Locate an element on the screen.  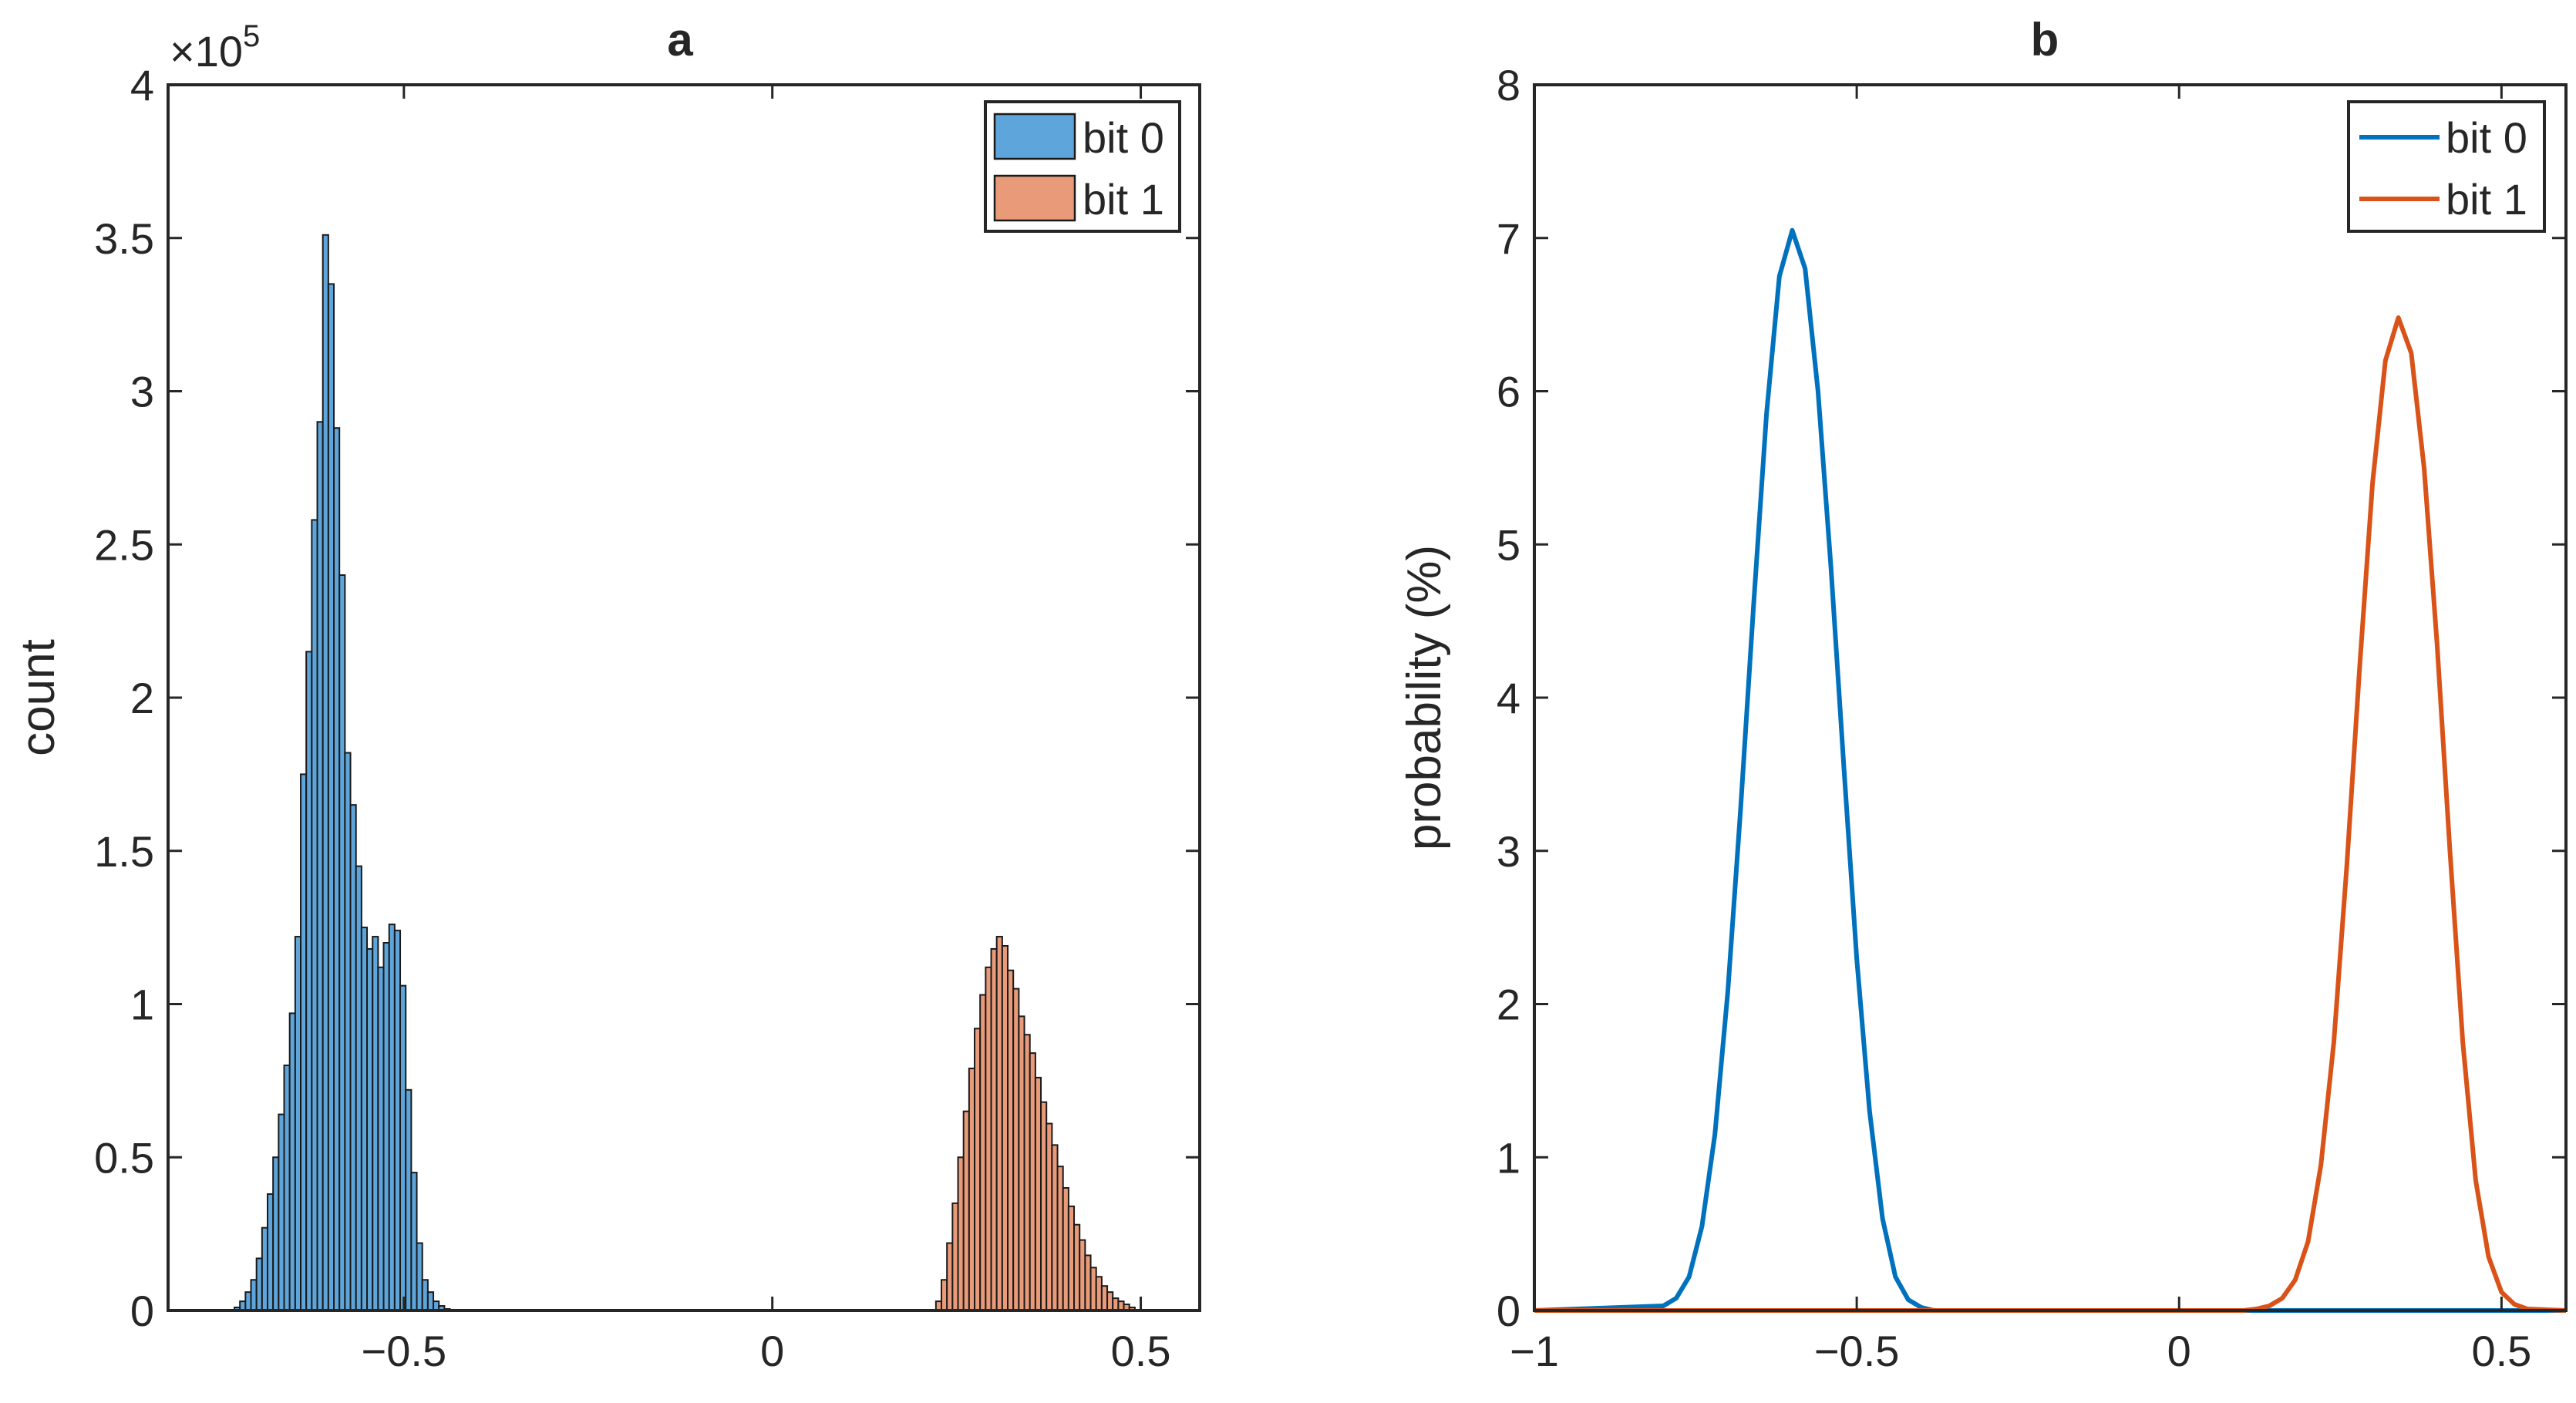
y-tick-label: 8 is located at coordinates (1508, 85).